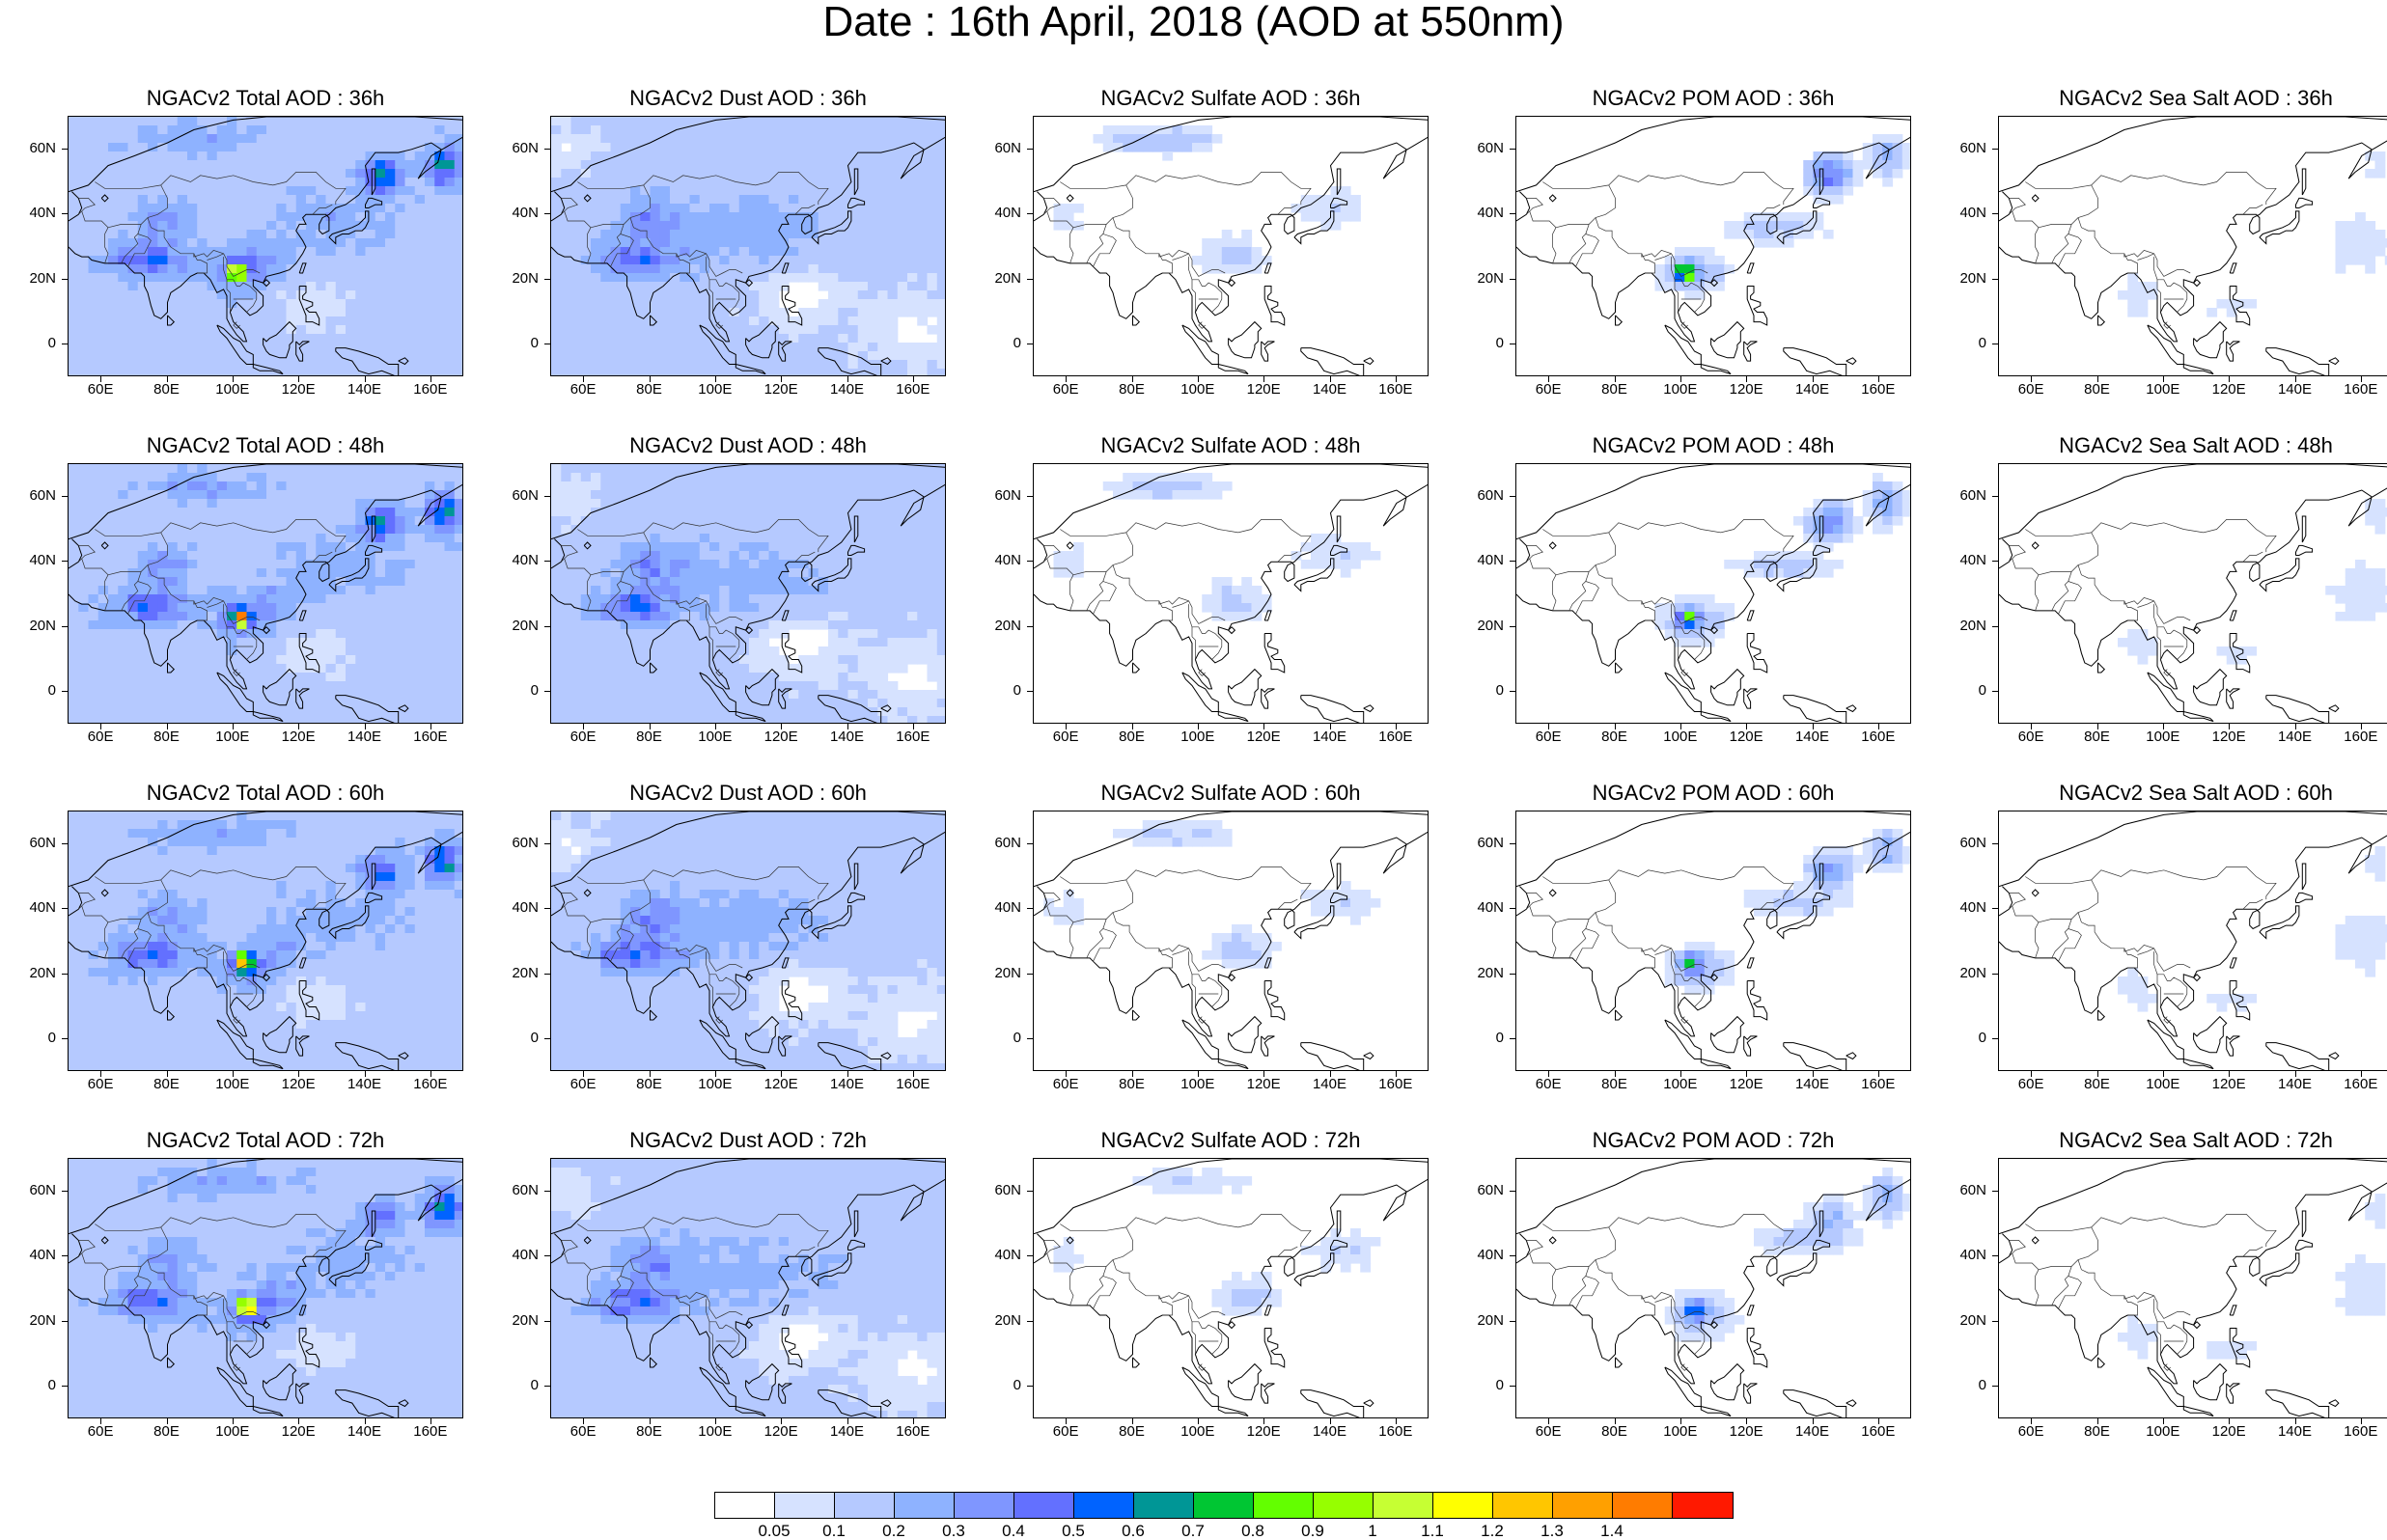  What do you see at coordinates (748, 1288) in the screenshot?
I see `map-frame` at bounding box center [748, 1288].